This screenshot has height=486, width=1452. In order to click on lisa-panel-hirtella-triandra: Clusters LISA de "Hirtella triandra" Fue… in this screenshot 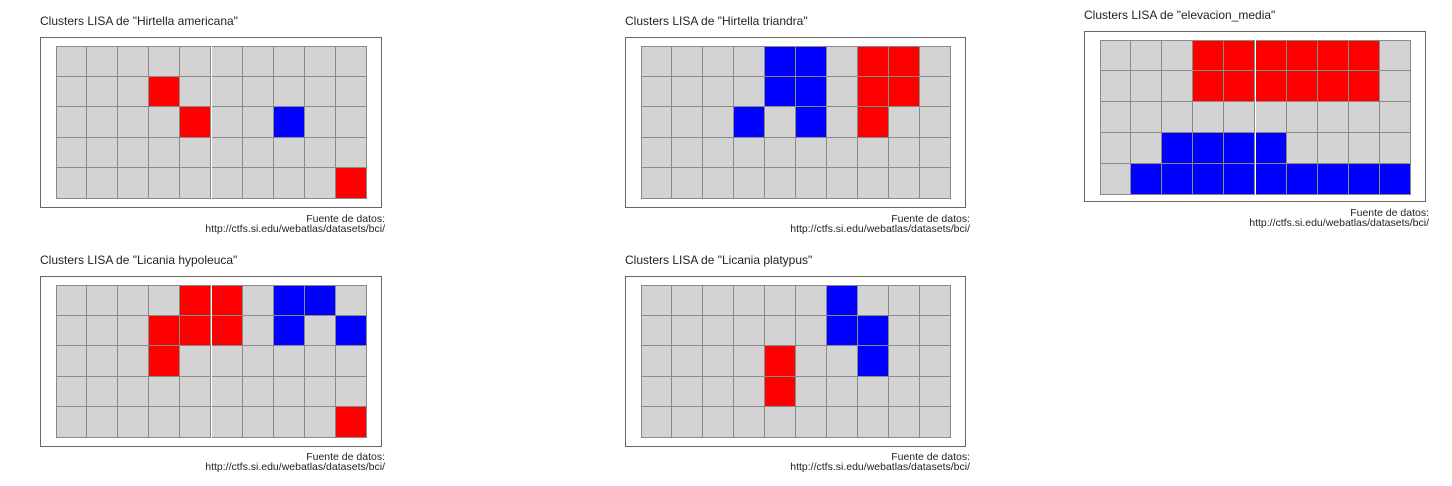, I will do `click(797, 129)`.